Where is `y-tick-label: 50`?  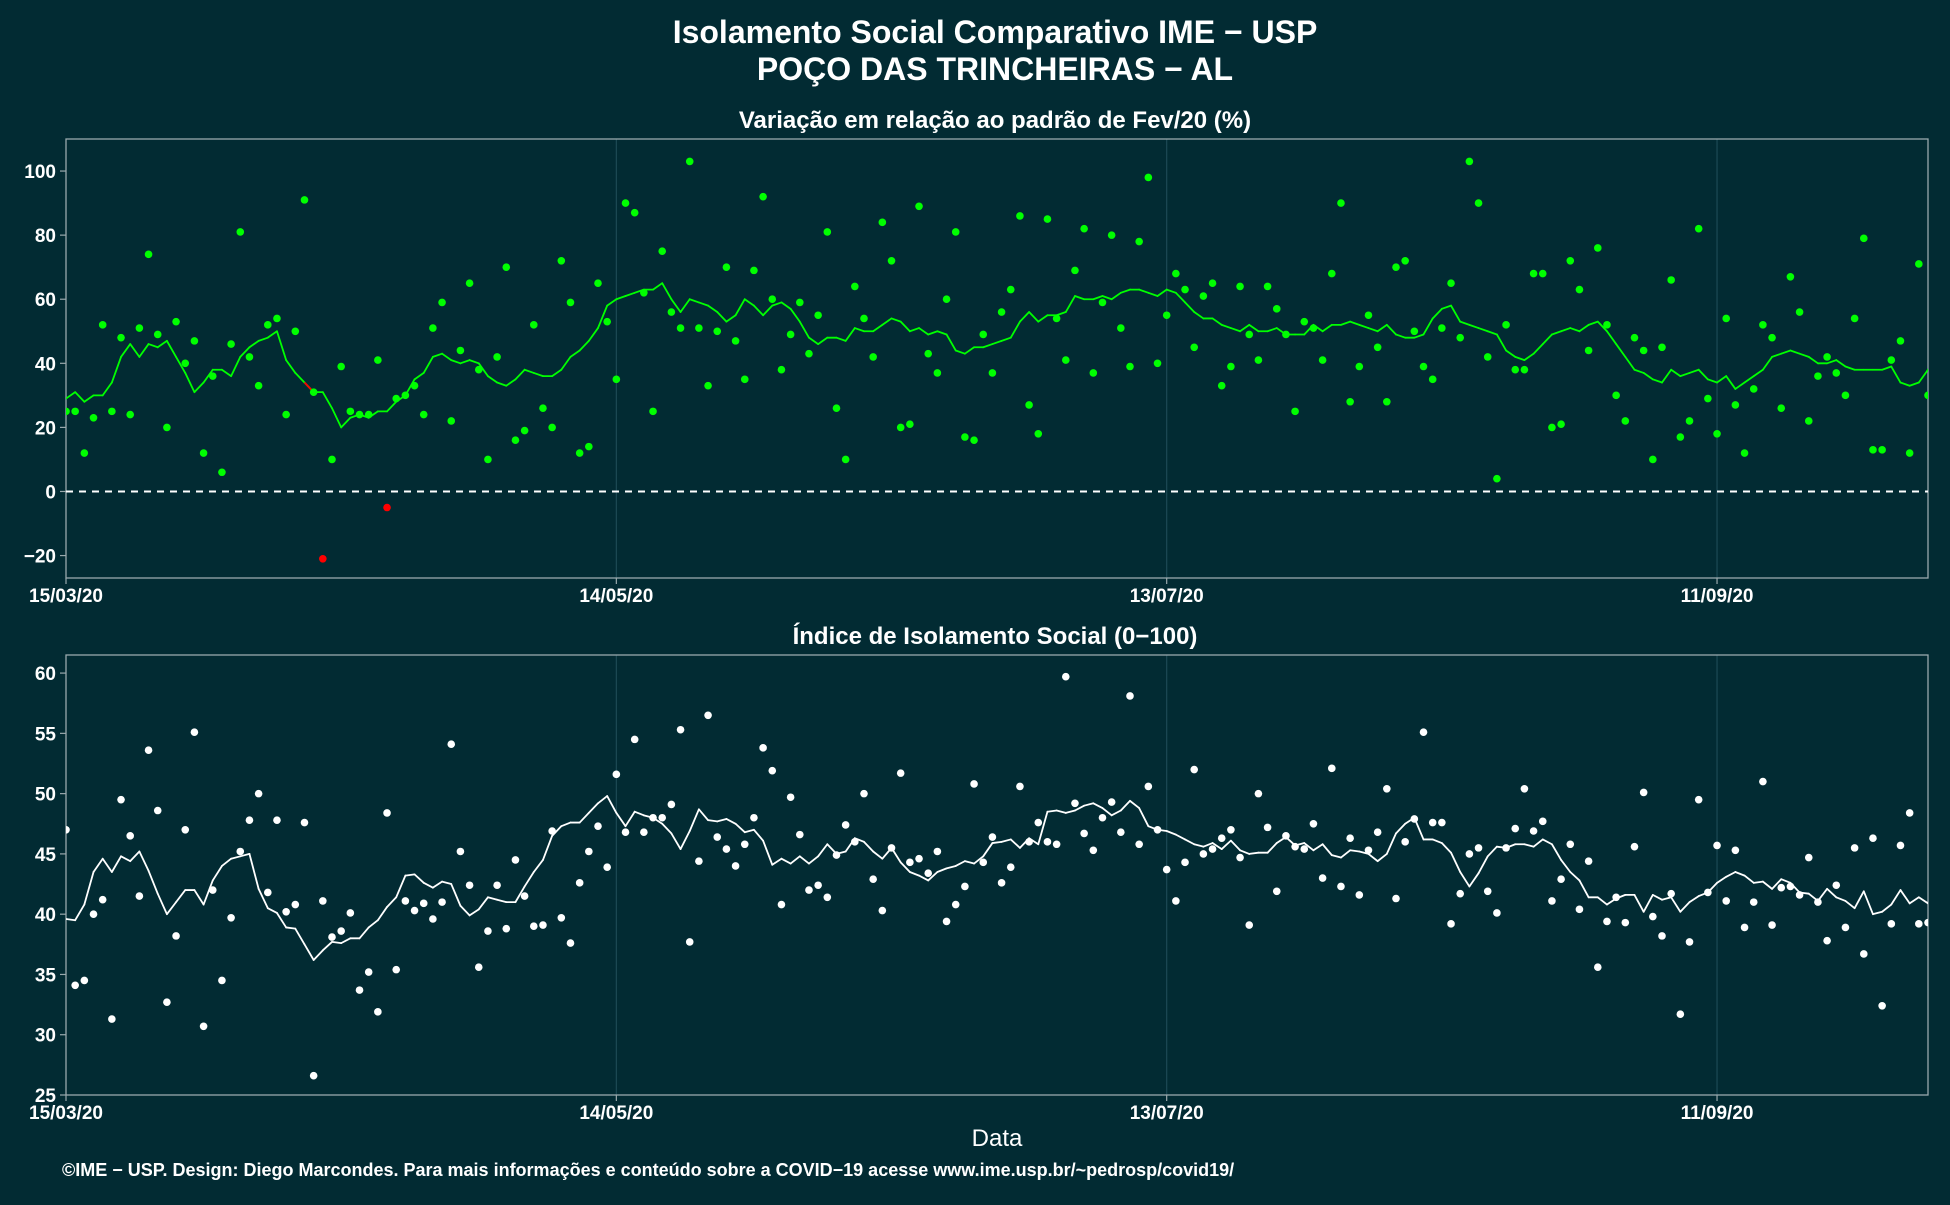
y-tick-label: 50 is located at coordinates (45, 795).